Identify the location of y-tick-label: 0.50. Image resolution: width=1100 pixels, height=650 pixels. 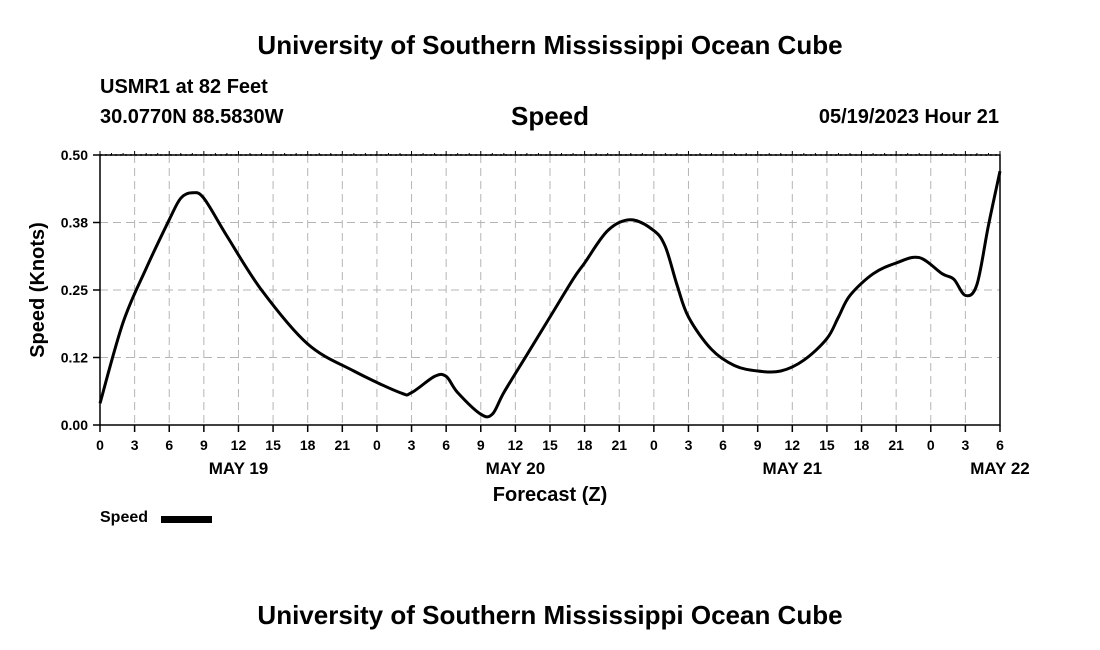
(74, 155).